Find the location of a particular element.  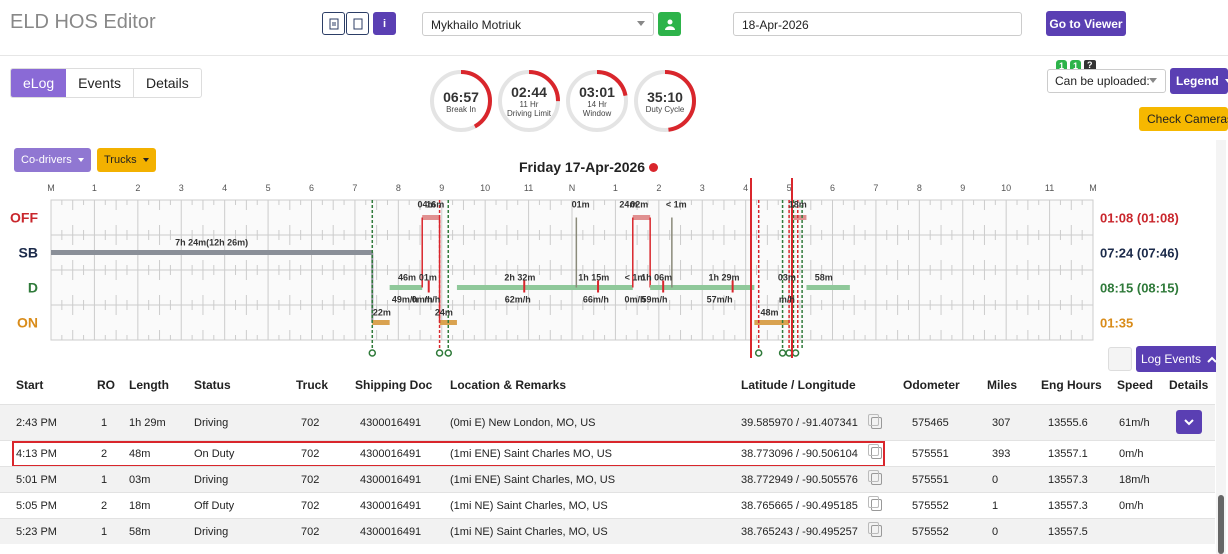

cell-miles: 307 is located at coordinates (1001, 423).